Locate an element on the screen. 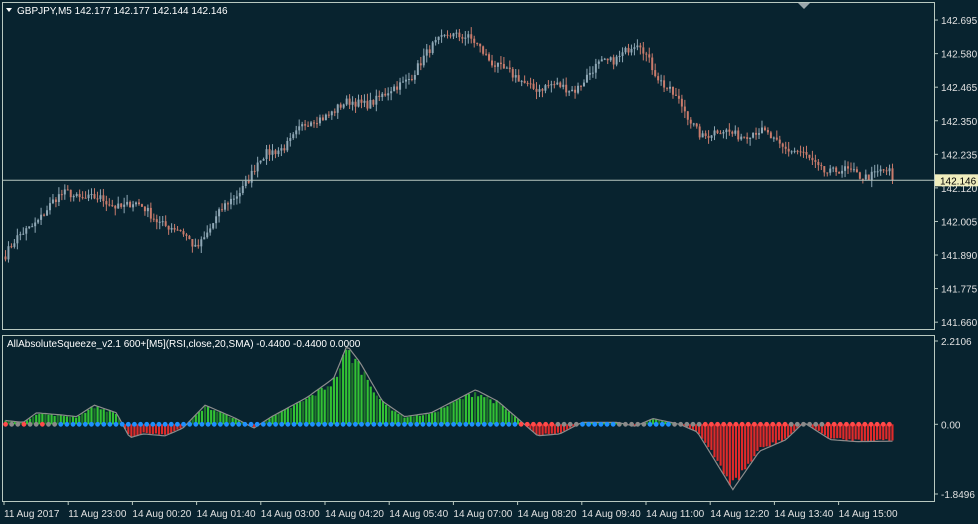  symbol-dropdown-icon is located at coordinates (9, 10).